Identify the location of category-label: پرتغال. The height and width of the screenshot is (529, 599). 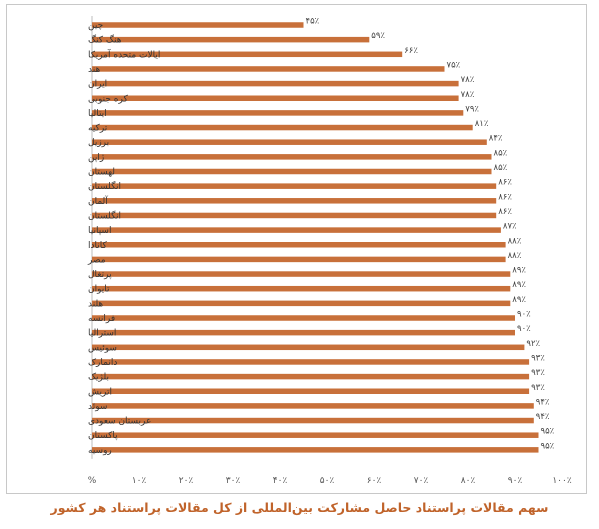
(100, 275).